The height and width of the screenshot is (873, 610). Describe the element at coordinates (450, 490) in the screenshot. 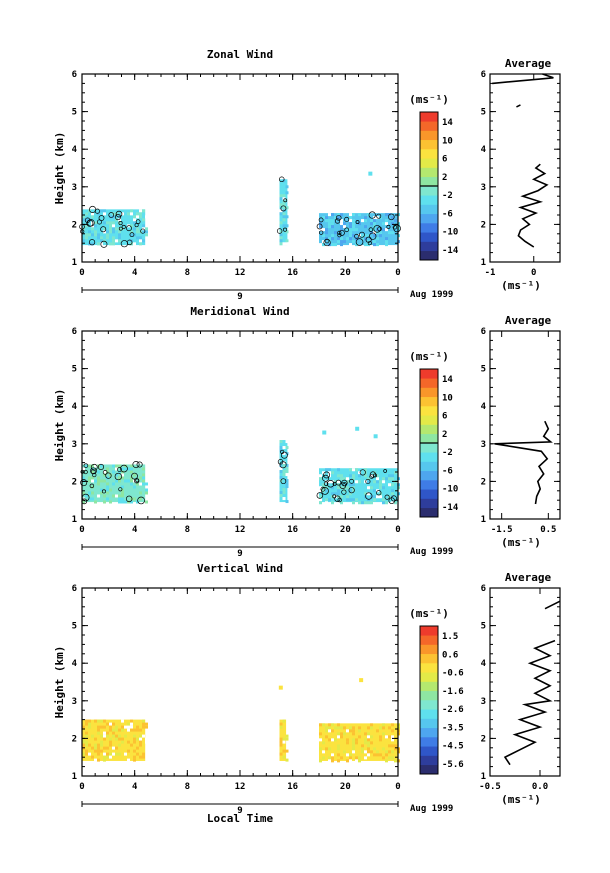

I see `colorbar-tick-label: -10` at that location.